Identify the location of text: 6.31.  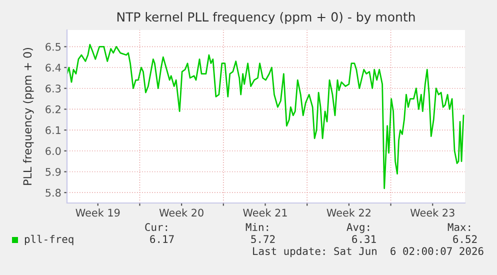
(364, 239).